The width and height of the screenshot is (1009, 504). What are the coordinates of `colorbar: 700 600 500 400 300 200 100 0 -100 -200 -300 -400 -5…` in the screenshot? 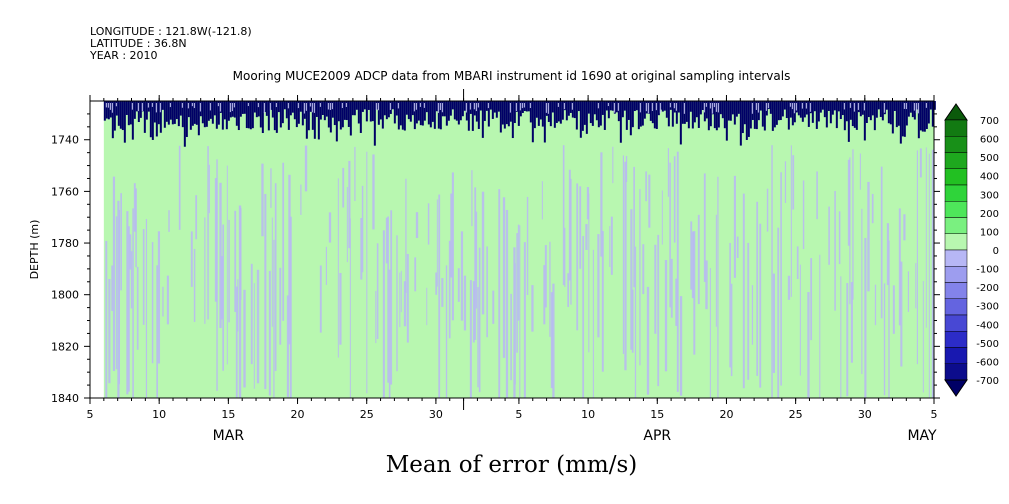 It's located at (971, 250).